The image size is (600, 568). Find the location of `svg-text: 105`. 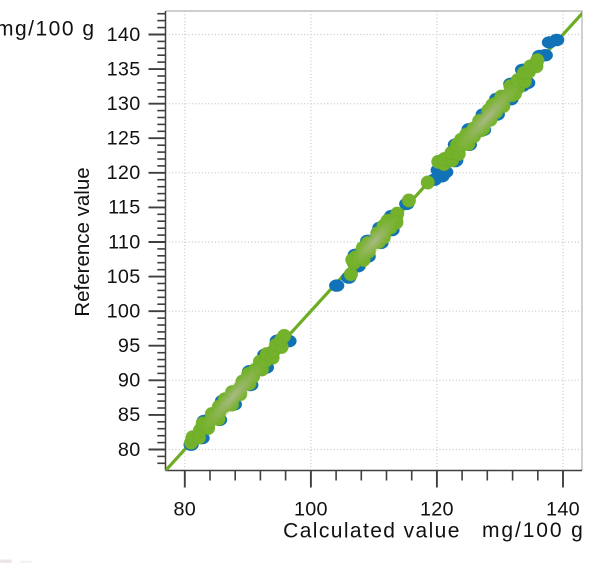

svg-text: 105 is located at coordinates (124, 277).